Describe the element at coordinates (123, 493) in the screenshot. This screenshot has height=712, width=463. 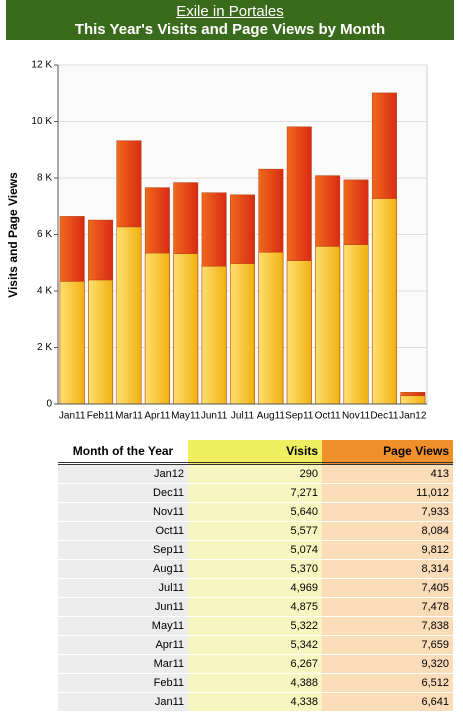
I see `table-cell: Dec11` at that location.